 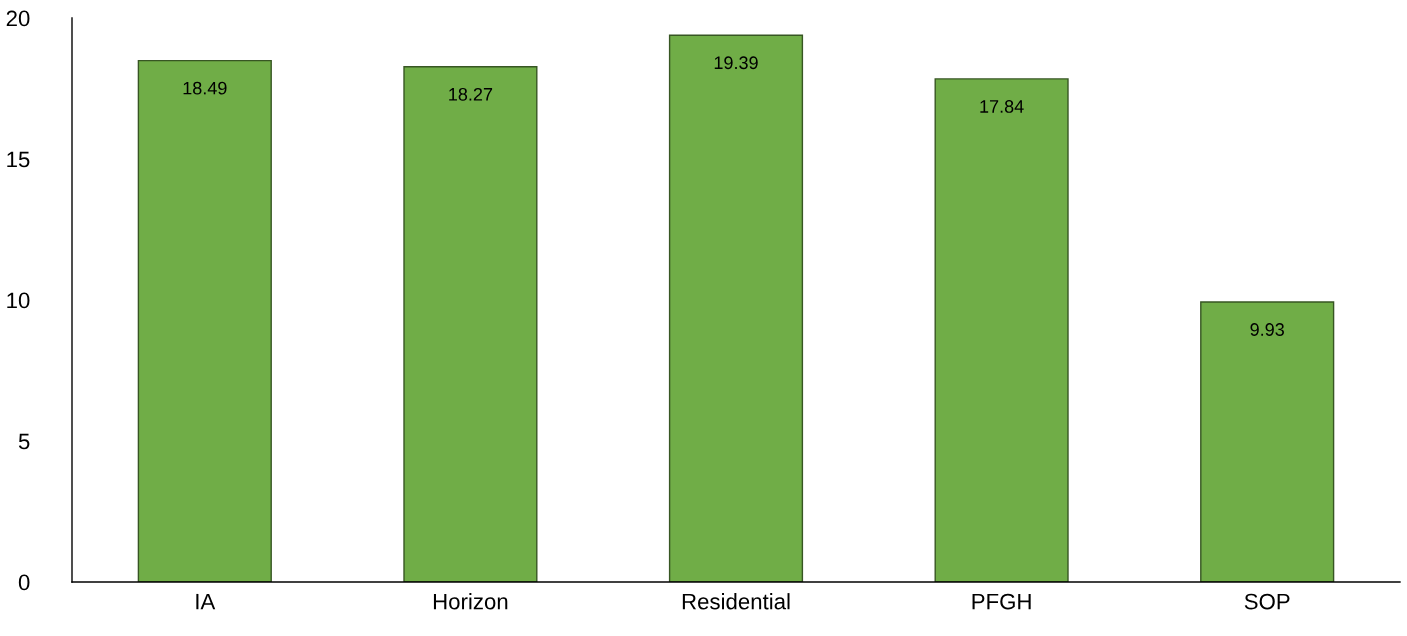 What do you see at coordinates (24, 441) in the screenshot?
I see `y-tick-label: 5` at bounding box center [24, 441].